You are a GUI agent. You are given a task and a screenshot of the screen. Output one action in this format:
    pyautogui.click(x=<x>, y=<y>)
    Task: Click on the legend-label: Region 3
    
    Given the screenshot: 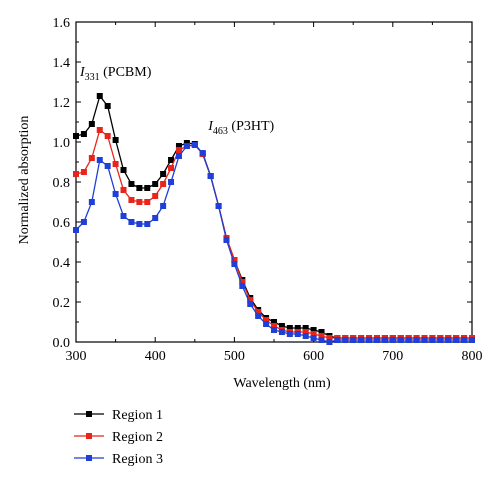 What is the action you would take?
    pyautogui.click(x=137, y=459)
    